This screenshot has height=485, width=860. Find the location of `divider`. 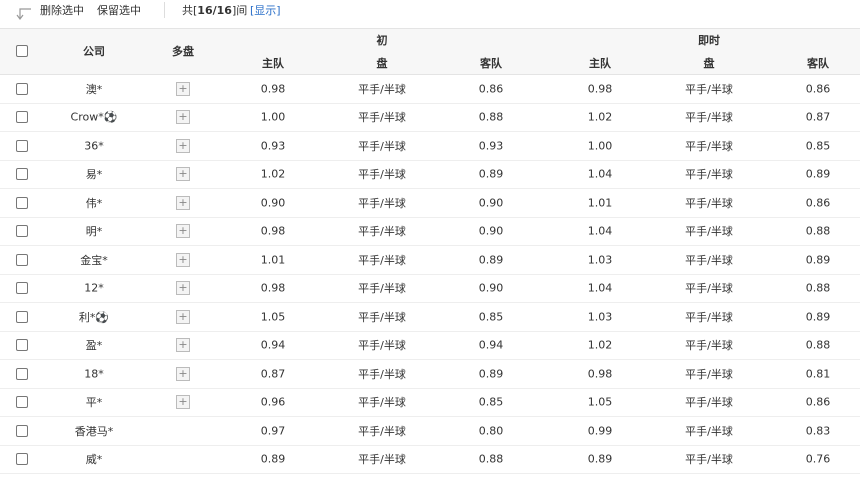

divider is located at coordinates (164, 10).